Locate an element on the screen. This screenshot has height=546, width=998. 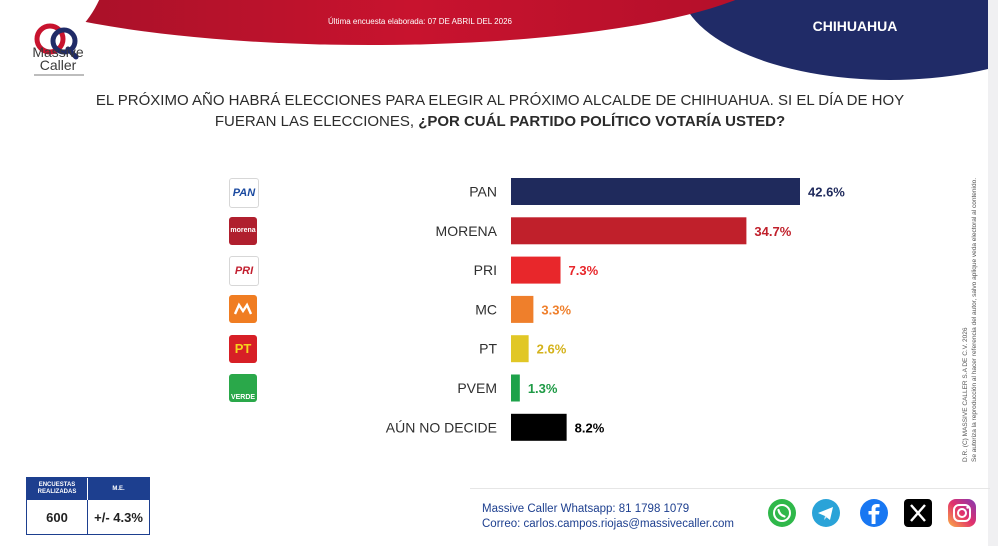
x-icon is located at coordinates (918, 513).